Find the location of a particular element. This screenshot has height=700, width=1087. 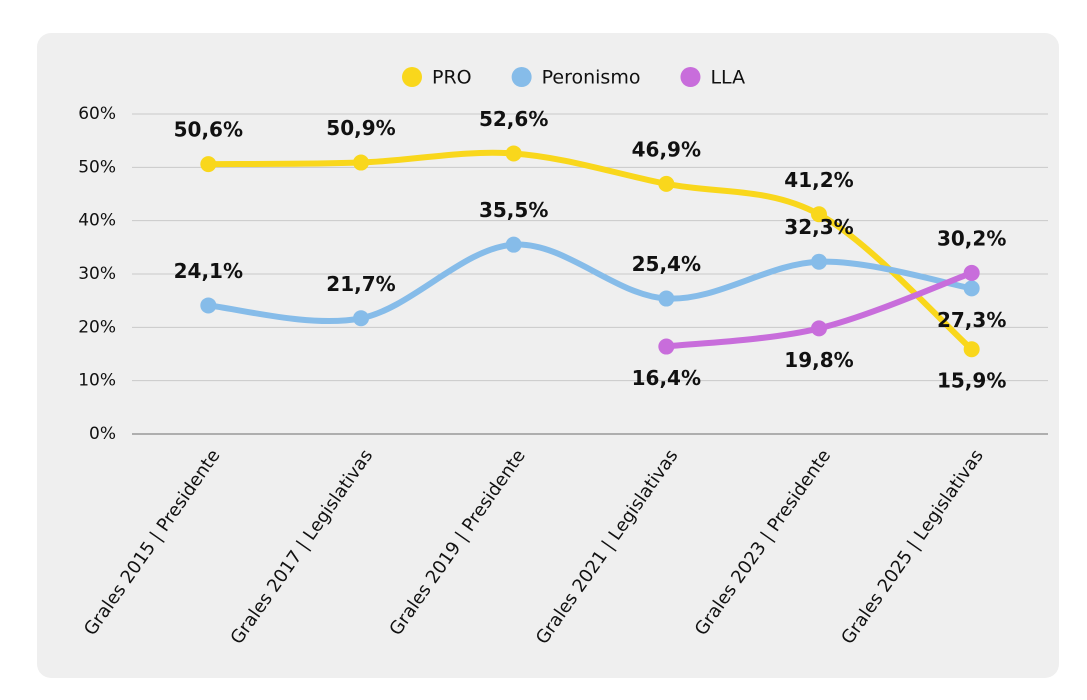

data-label: 32,3% is located at coordinates (818, 227).